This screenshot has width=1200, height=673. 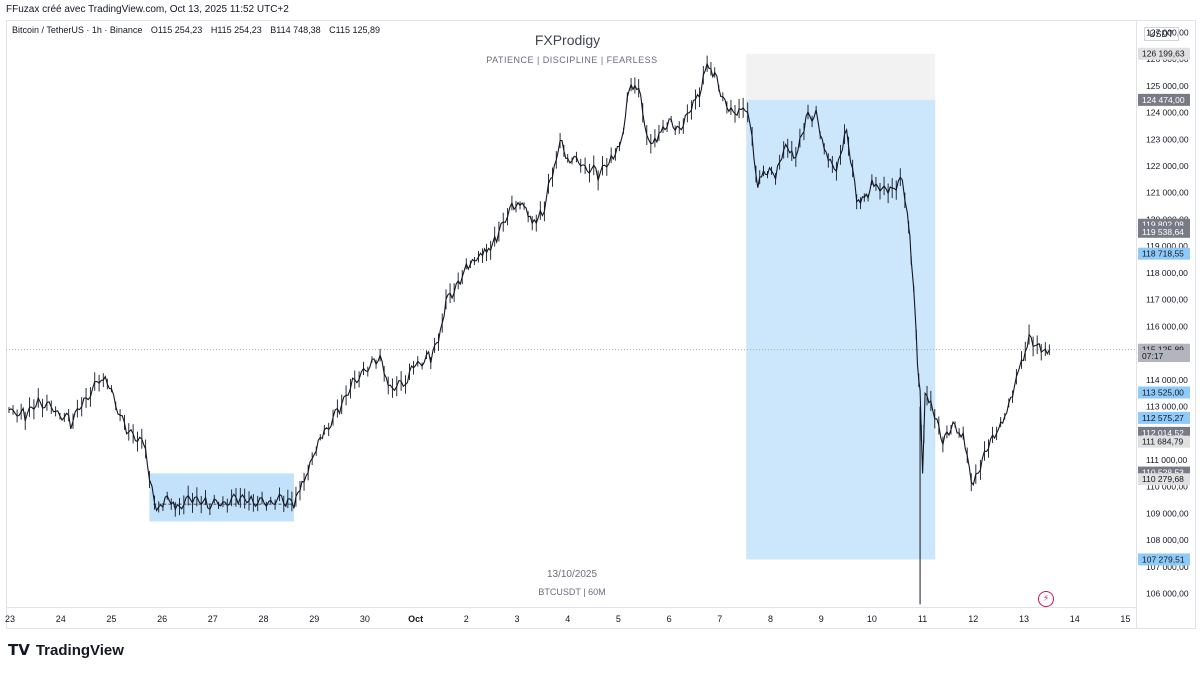 What do you see at coordinates (922, 619) in the screenshot?
I see `x-tick-label: 11` at bounding box center [922, 619].